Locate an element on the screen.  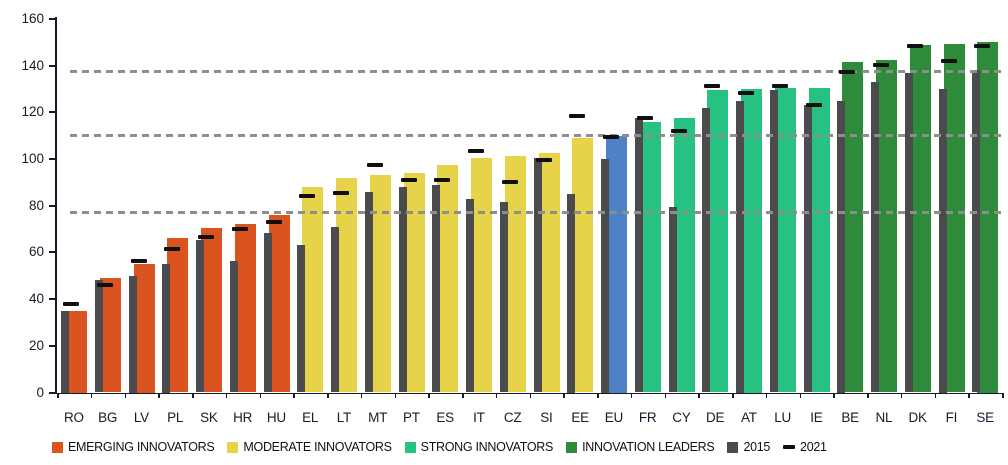
marker-2021-LT is located at coordinates (341, 192).